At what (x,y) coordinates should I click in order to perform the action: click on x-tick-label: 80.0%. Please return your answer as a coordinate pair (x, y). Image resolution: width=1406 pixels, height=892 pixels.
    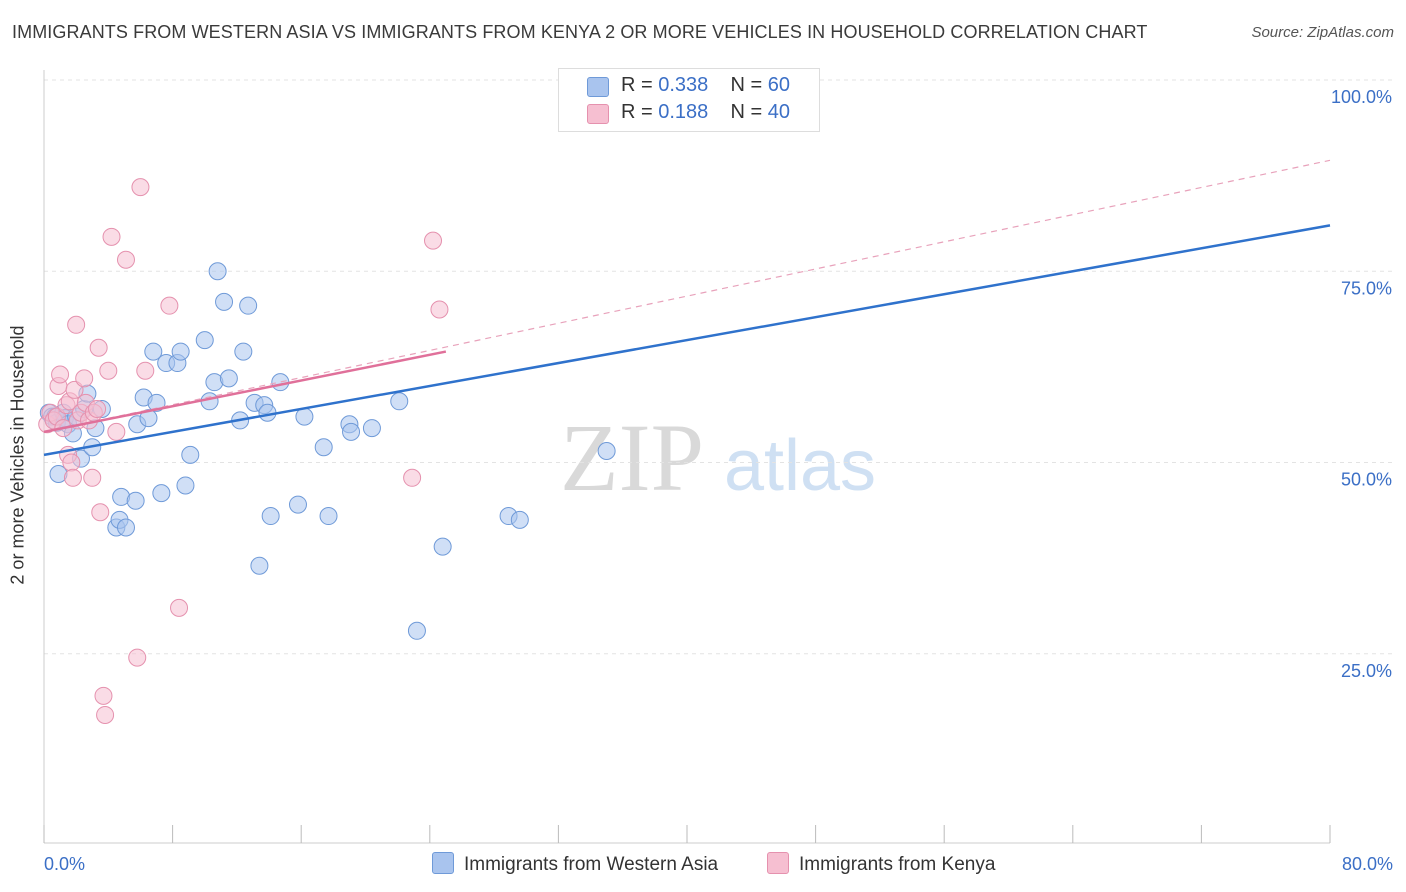
    Looking at the image, I should click on (1367, 864).